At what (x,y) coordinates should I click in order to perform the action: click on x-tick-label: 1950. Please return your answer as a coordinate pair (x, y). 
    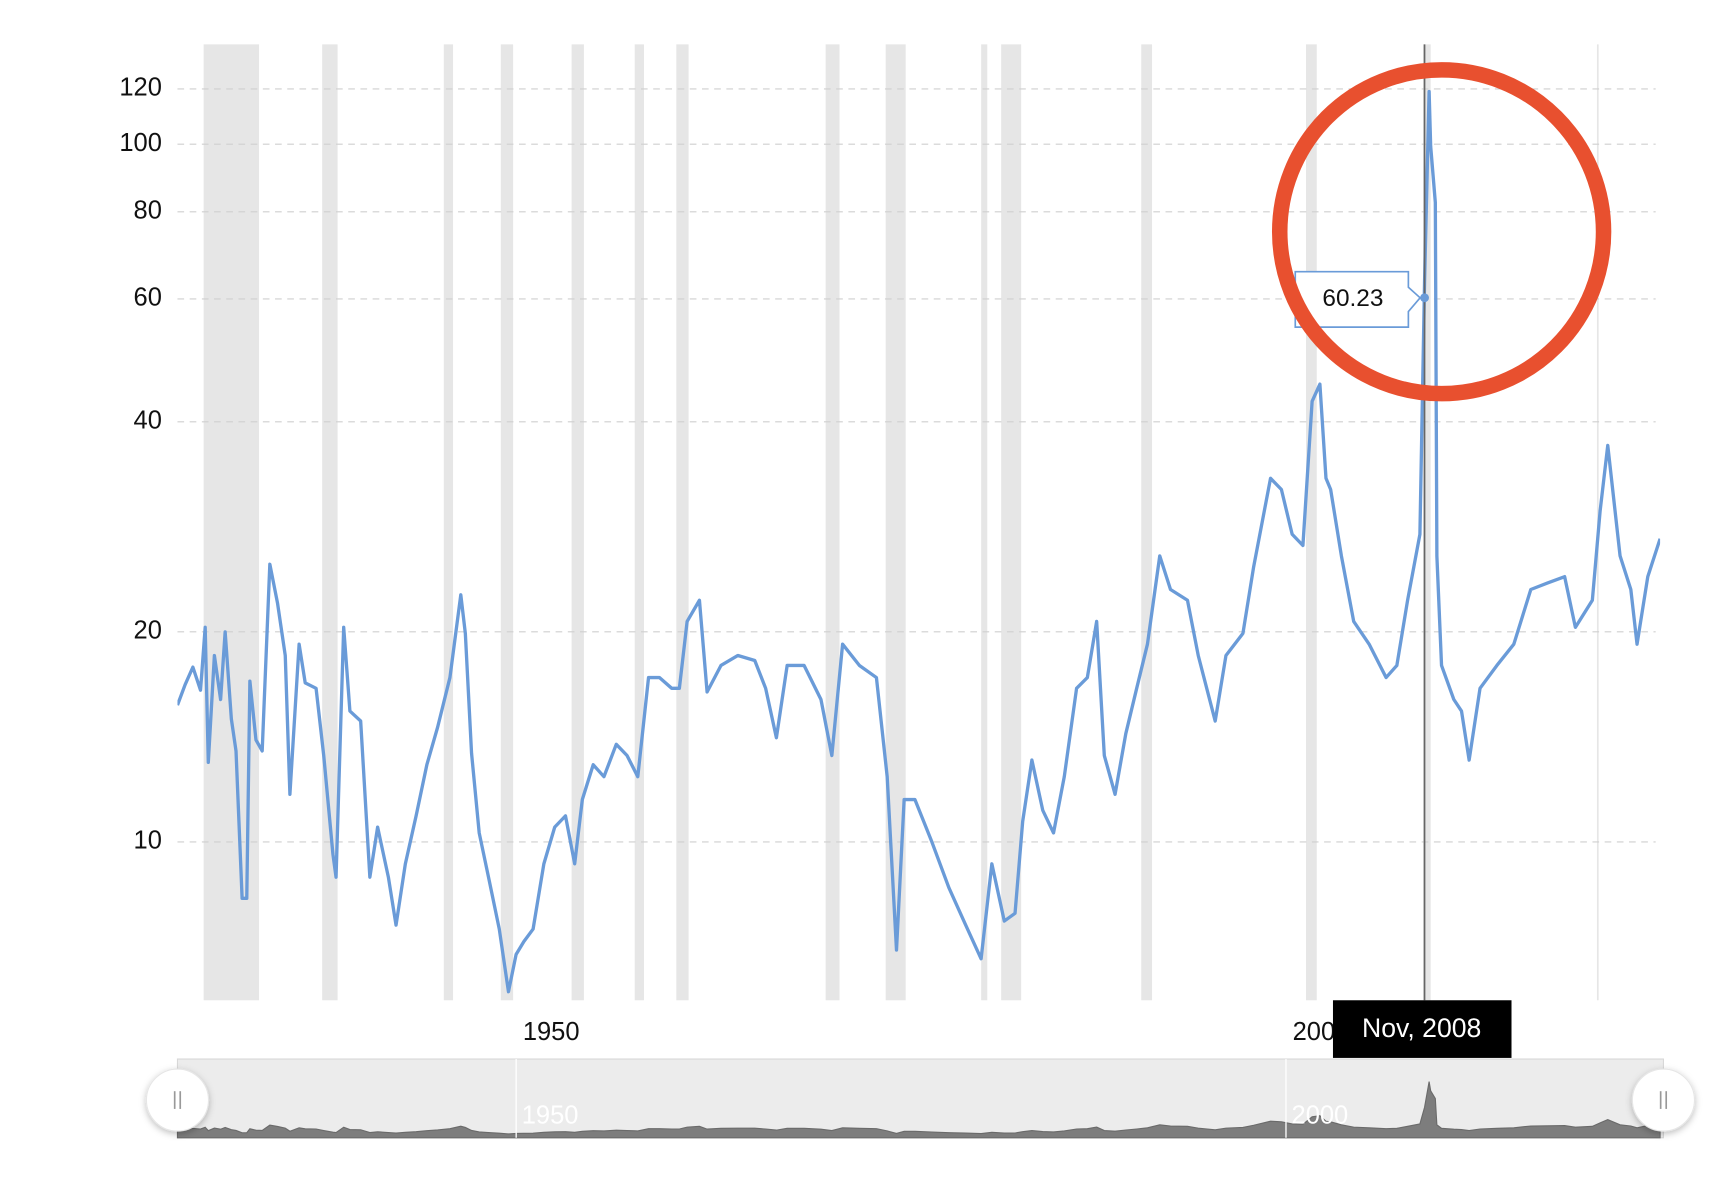
    Looking at the image, I should click on (551, 1032).